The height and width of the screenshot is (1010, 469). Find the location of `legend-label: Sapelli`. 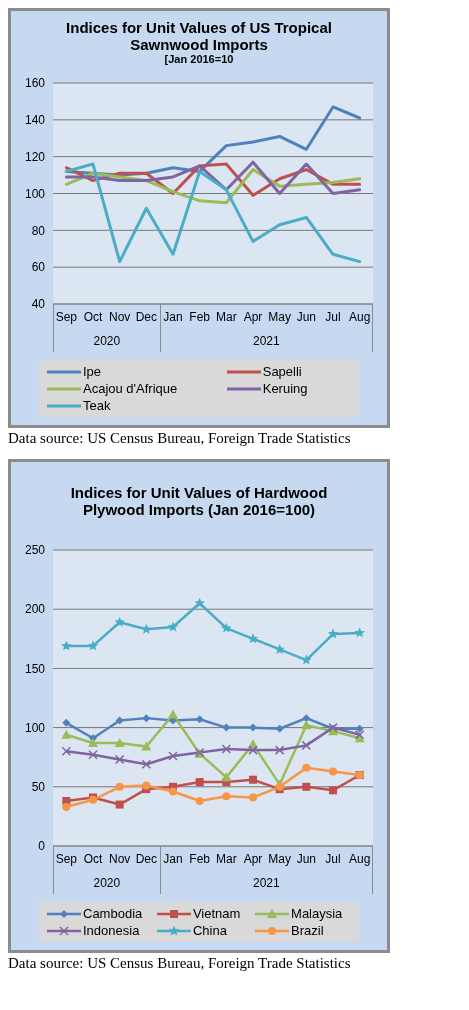

legend-label: Sapelli is located at coordinates (282, 371).